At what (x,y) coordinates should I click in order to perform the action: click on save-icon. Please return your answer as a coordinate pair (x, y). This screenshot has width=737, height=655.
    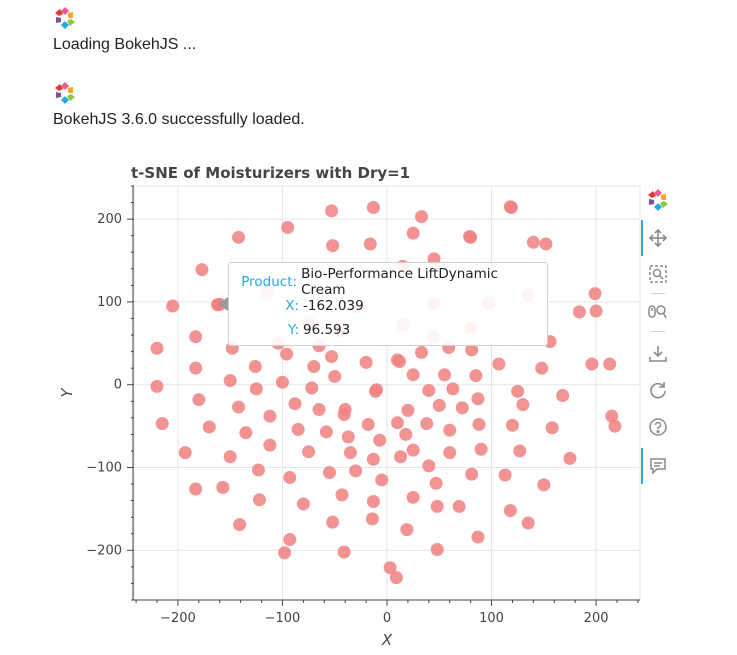
    Looking at the image, I should click on (658, 354).